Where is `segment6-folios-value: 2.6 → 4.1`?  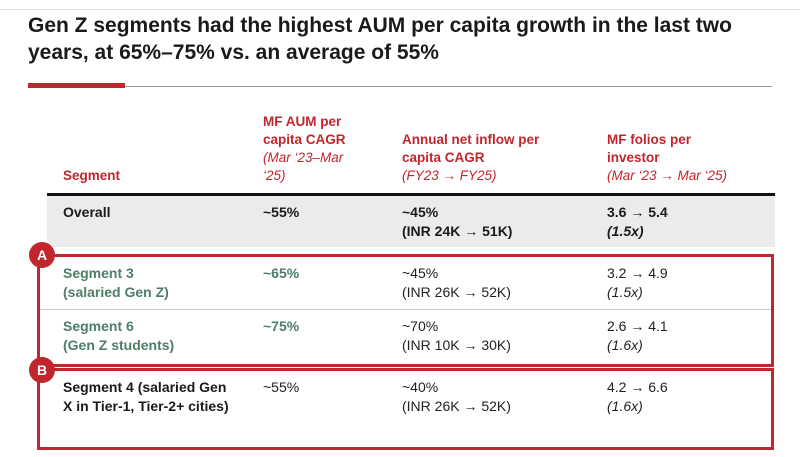
segment6-folios-value: 2.6 → 4.1 is located at coordinates (637, 326).